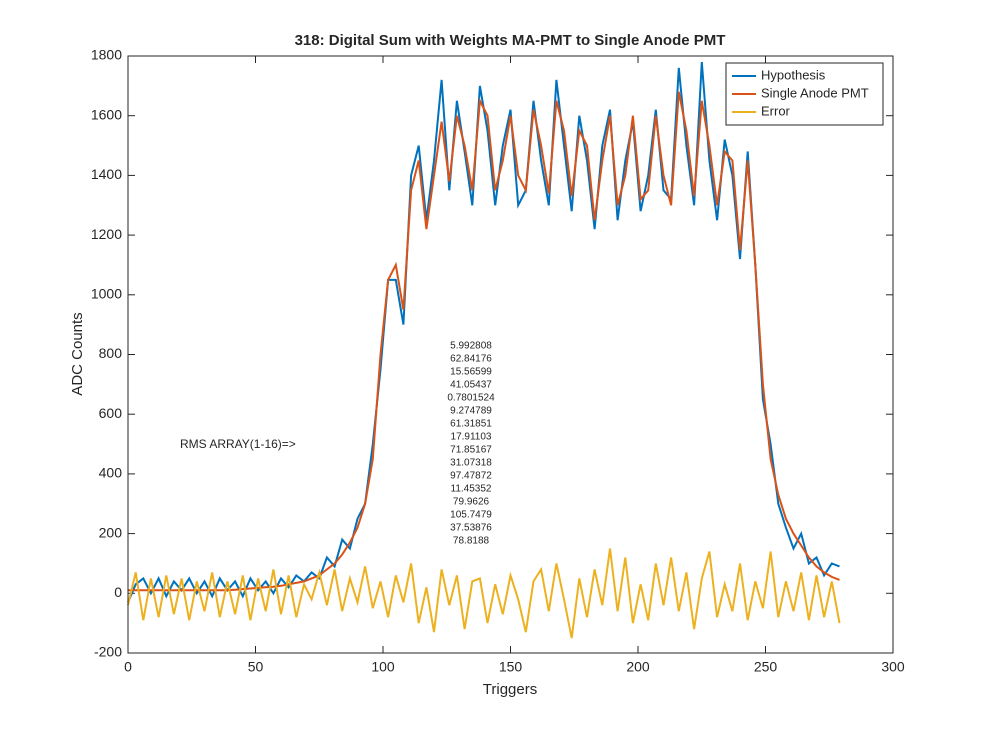 The image size is (989, 734). I want to click on annotation: 17.91103, so click(471, 437).